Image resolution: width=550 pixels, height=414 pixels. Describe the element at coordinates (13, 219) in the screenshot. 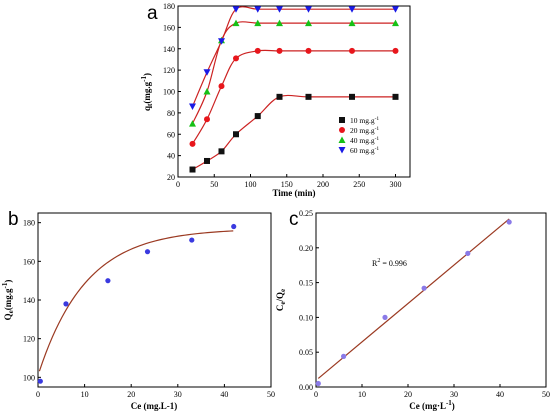

I see `panel-label-b: b` at that location.